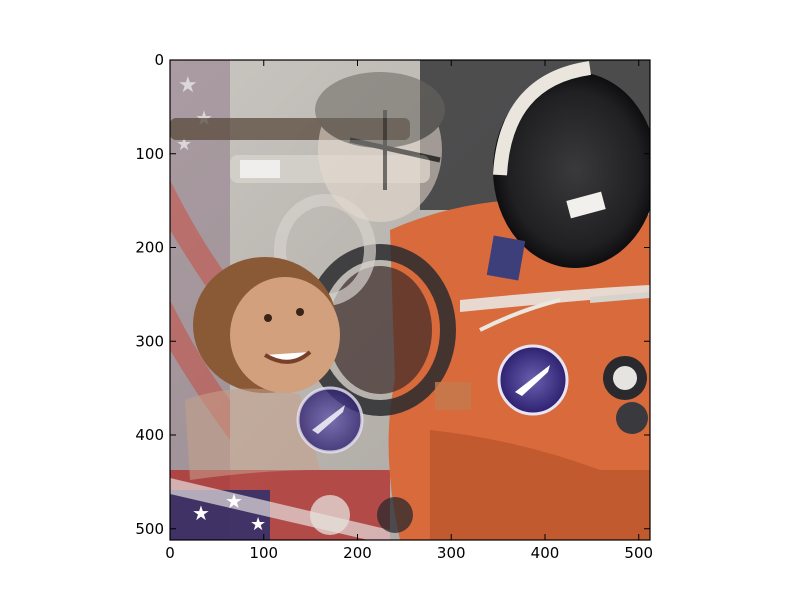 This screenshot has height=600, width=800. What do you see at coordinates (149, 248) in the screenshot?
I see `y-tick-label: 200` at bounding box center [149, 248].